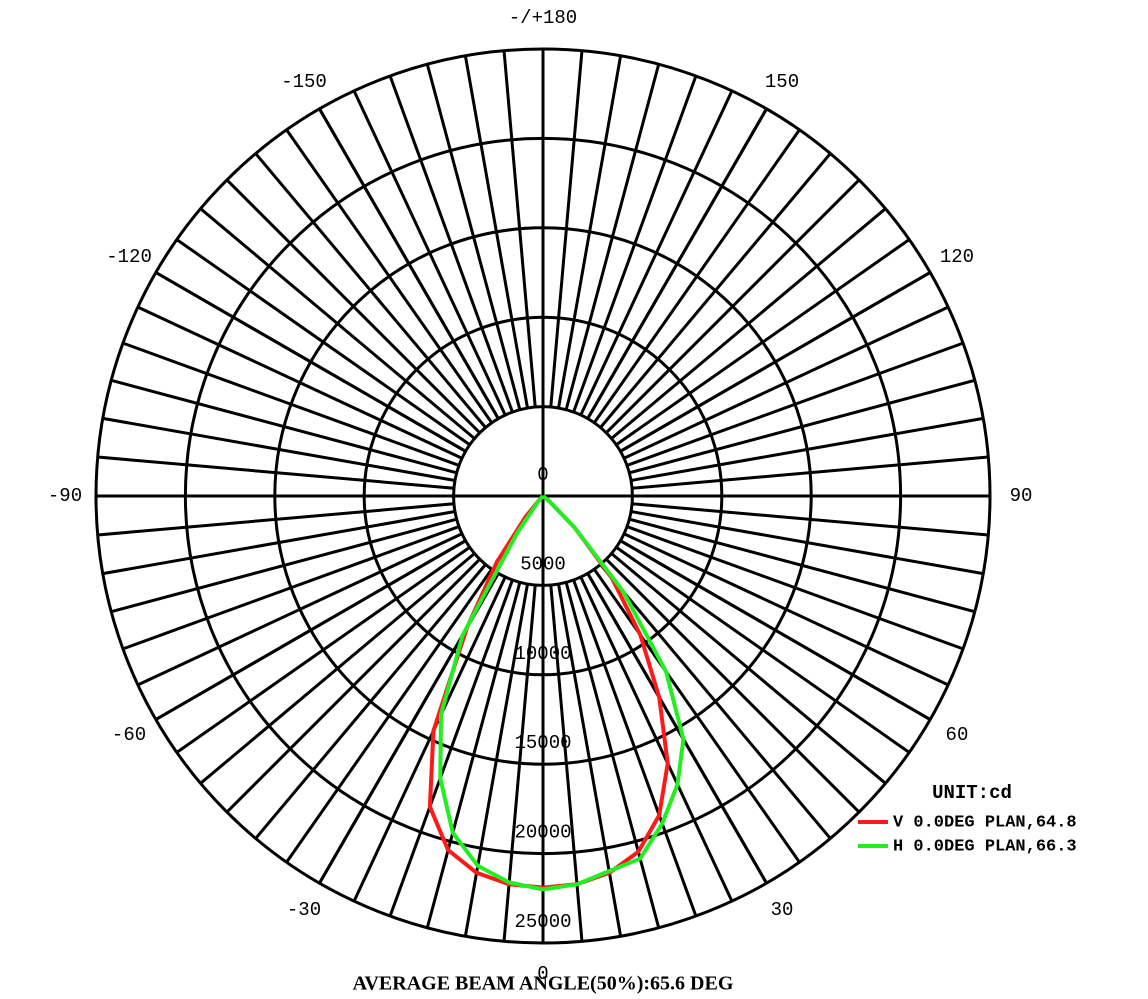 This screenshot has height=999, width=1148. I want to click on legend-label: V 0.0DEG PLAN,64.8, so click(985, 822).